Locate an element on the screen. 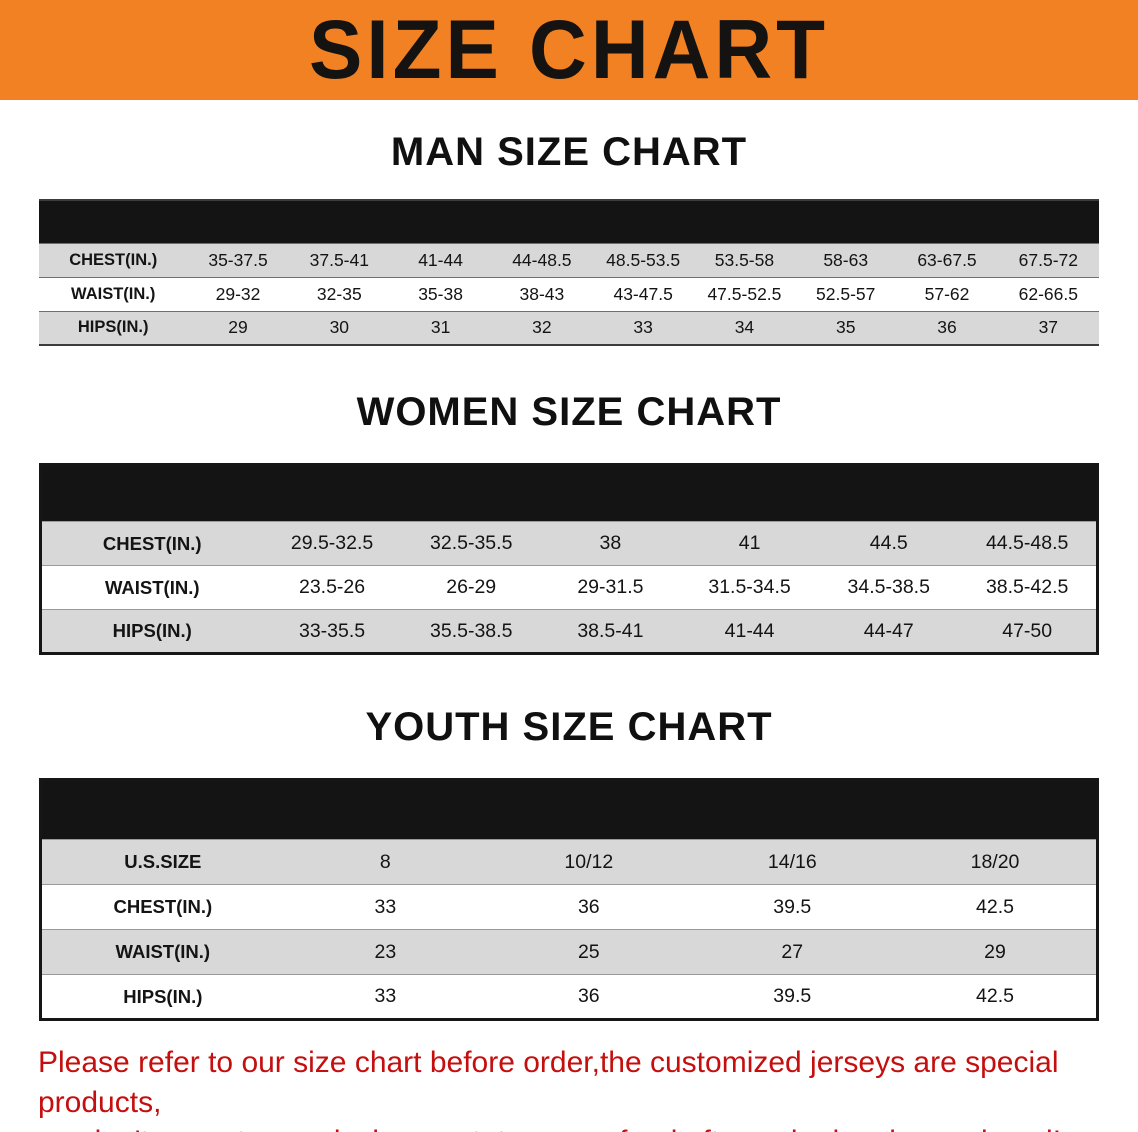 Image resolution: width=1138 pixels, height=1132 pixels. size-value: 44.5 is located at coordinates (888, 543).